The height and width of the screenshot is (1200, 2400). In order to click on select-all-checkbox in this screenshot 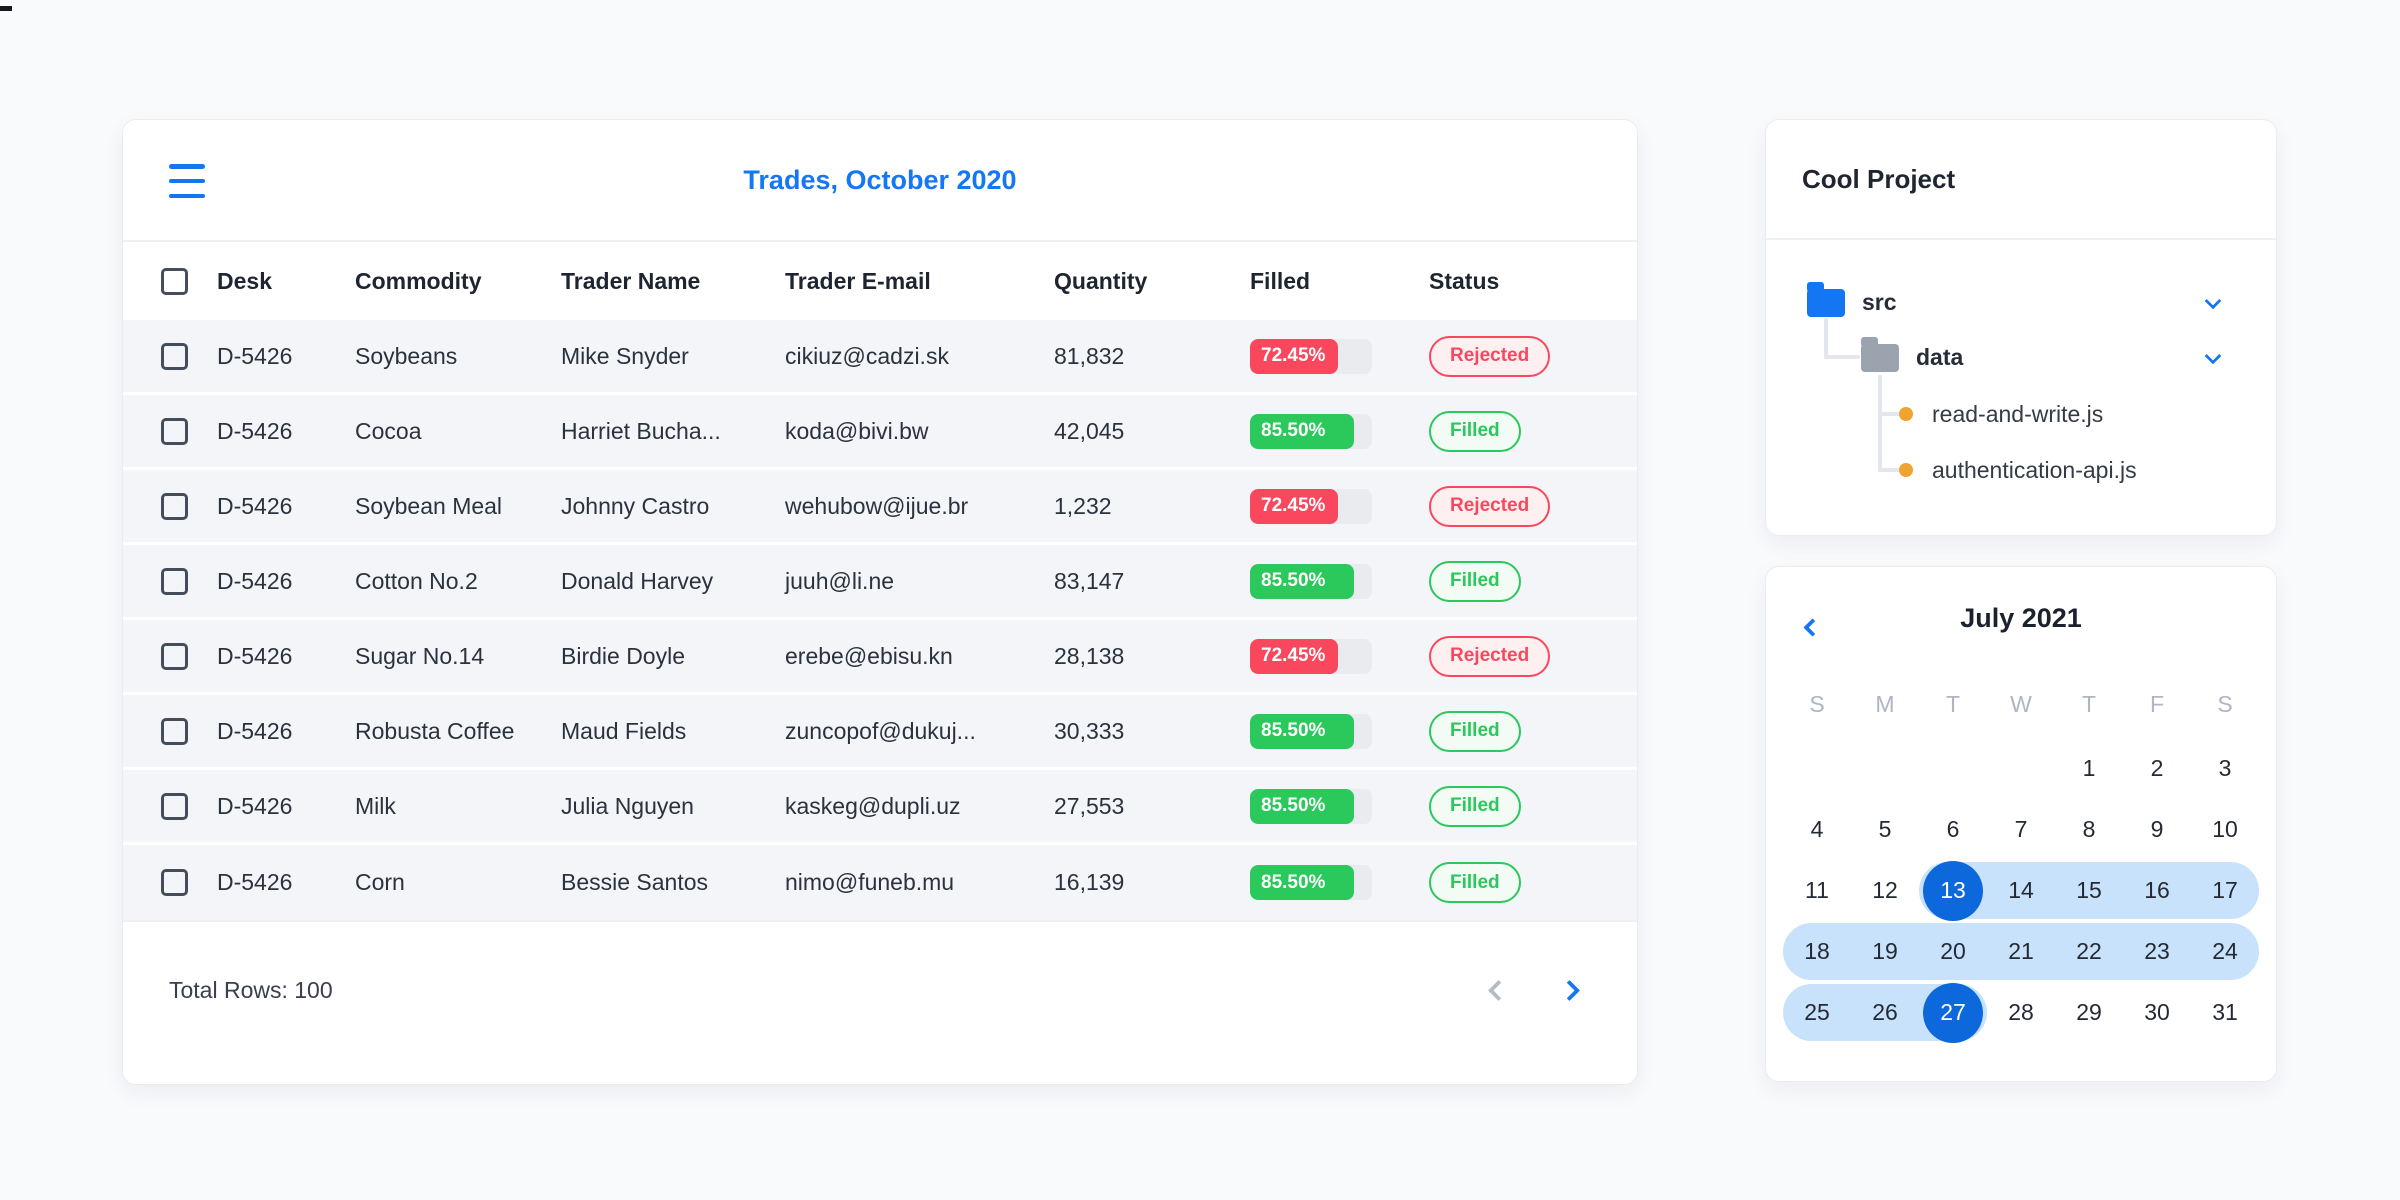, I will do `click(174, 281)`.